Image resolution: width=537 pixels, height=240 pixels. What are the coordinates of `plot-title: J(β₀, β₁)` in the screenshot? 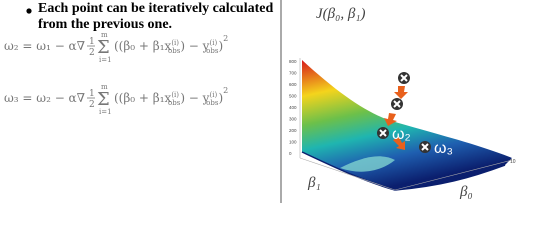 It's located at (341, 14).